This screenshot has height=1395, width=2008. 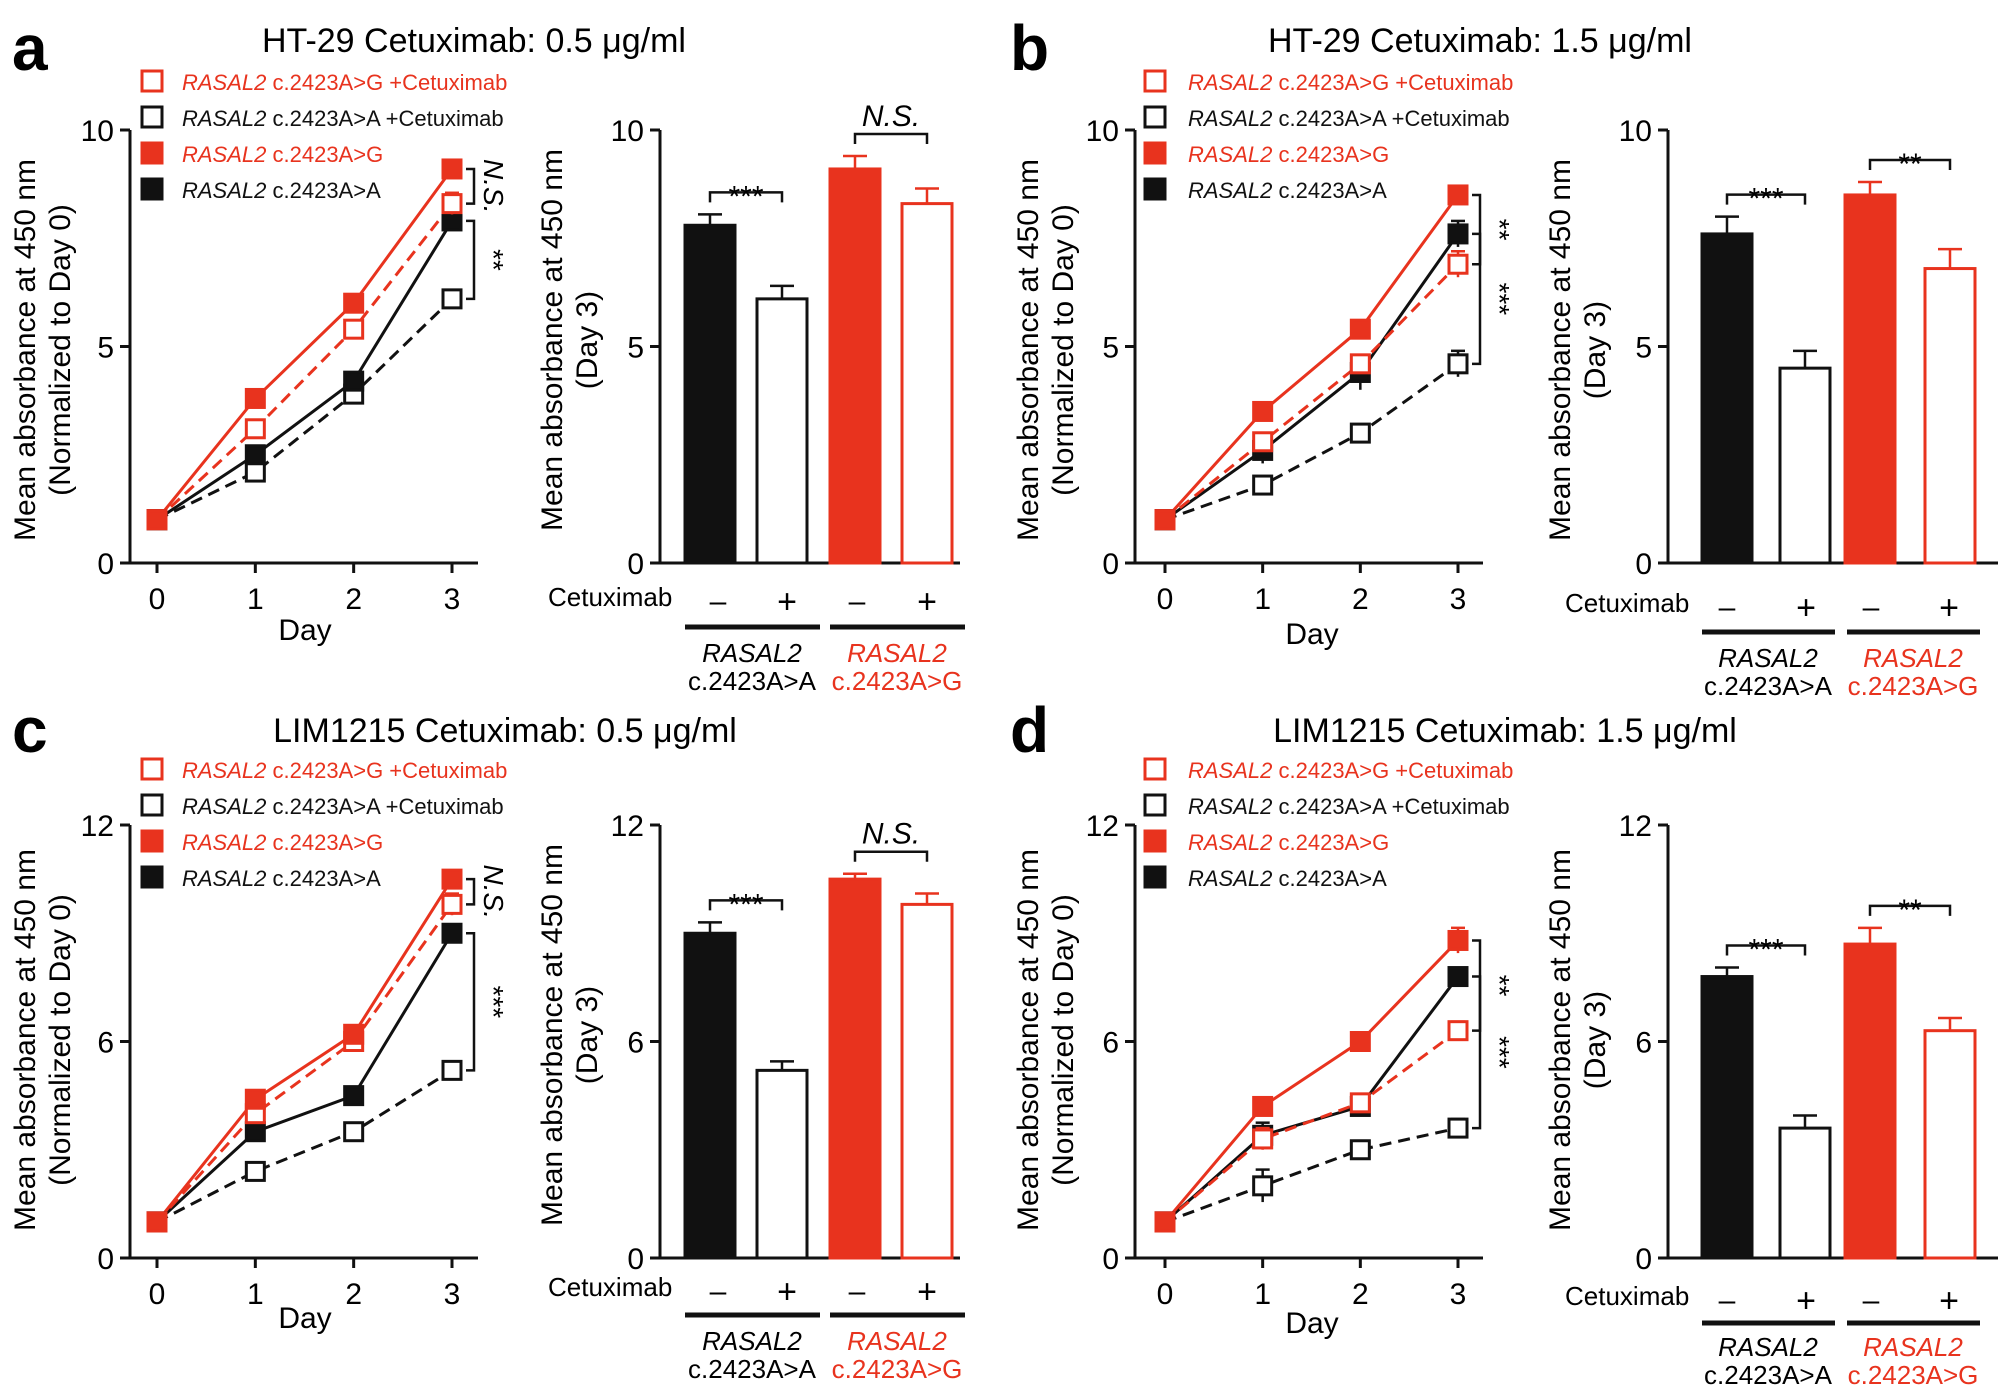 I want to click on line-x-tick-label: 2, so click(x=1360, y=1294).